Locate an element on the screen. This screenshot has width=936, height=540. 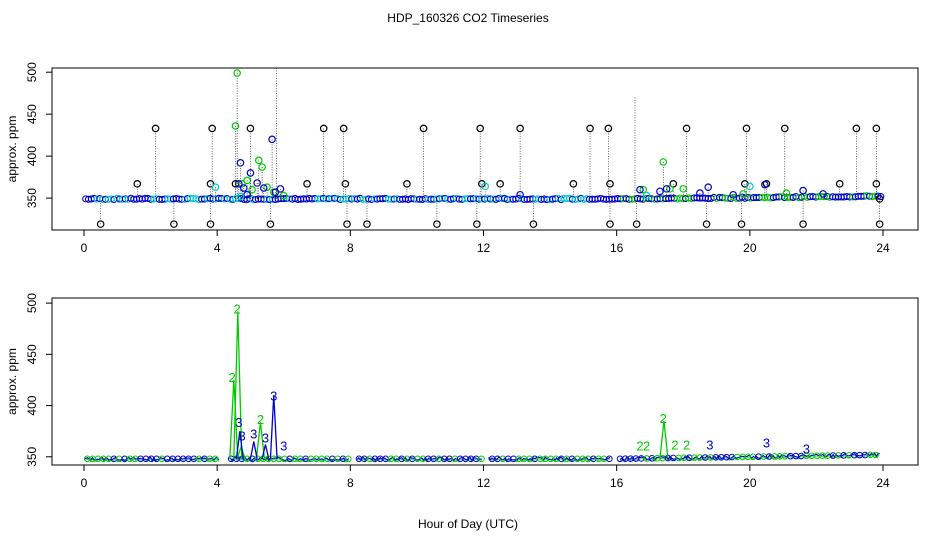
y-tick-label: 400 is located at coordinates (32, 156).